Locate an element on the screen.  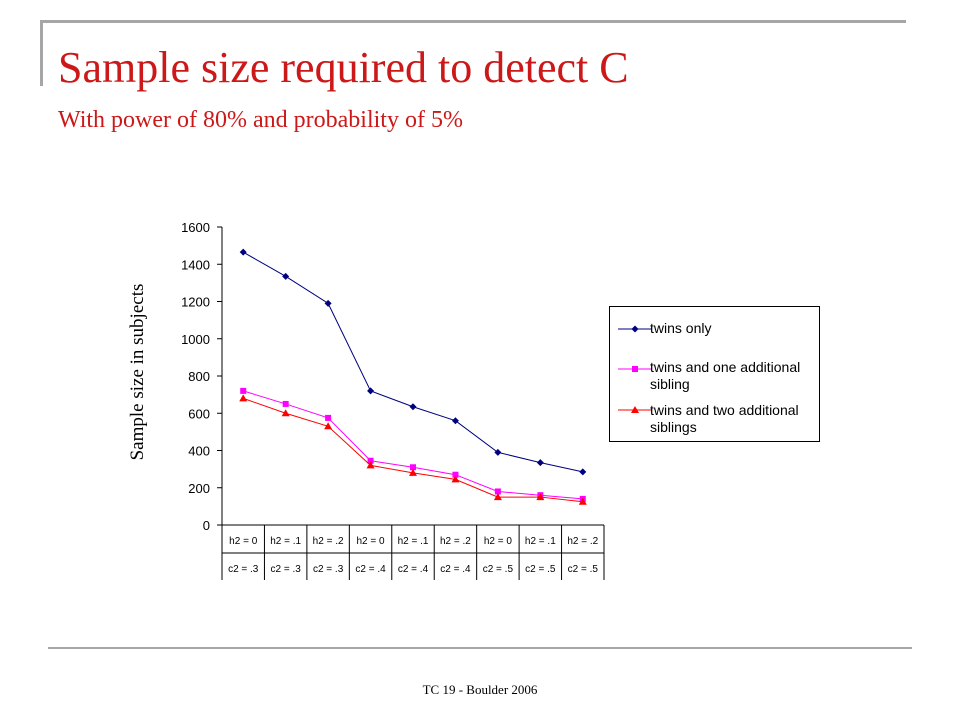
slide-footer: TC 19 - Boulder 2006 is located at coordinates (480, 689).